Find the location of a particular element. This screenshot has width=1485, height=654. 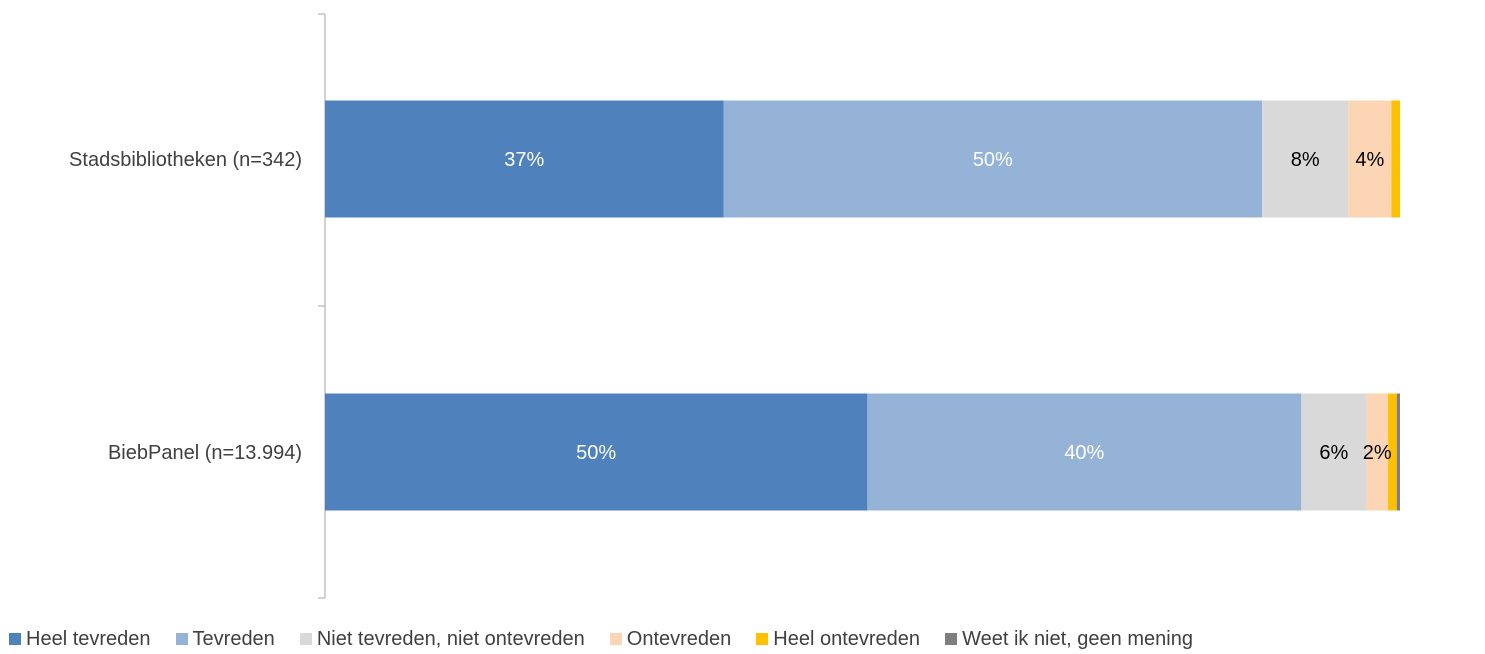

category-label: BiebPanel (n=13.994) is located at coordinates (205, 453).